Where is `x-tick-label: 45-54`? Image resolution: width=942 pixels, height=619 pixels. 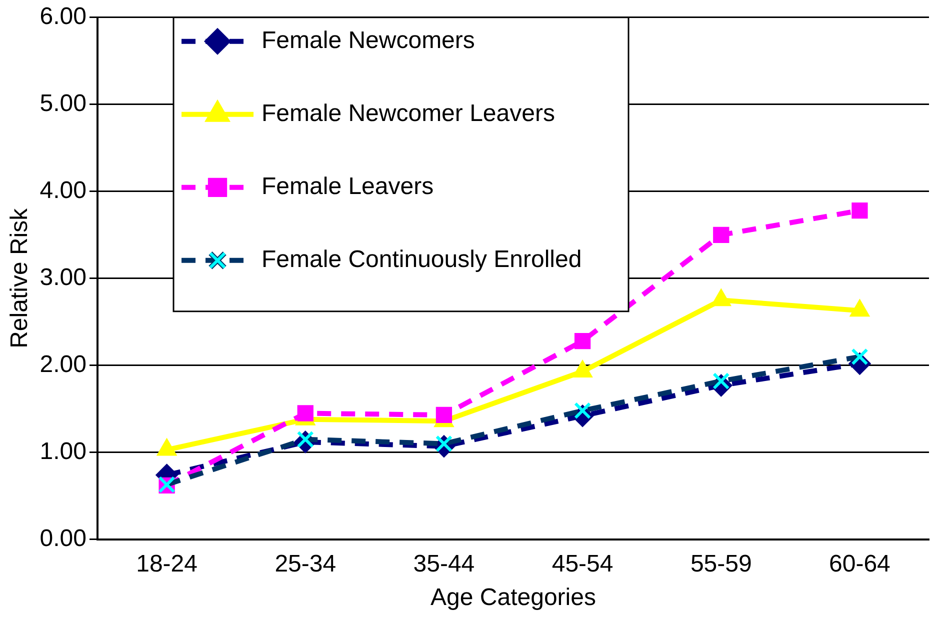
x-tick-label: 45-54 is located at coordinates (583, 564).